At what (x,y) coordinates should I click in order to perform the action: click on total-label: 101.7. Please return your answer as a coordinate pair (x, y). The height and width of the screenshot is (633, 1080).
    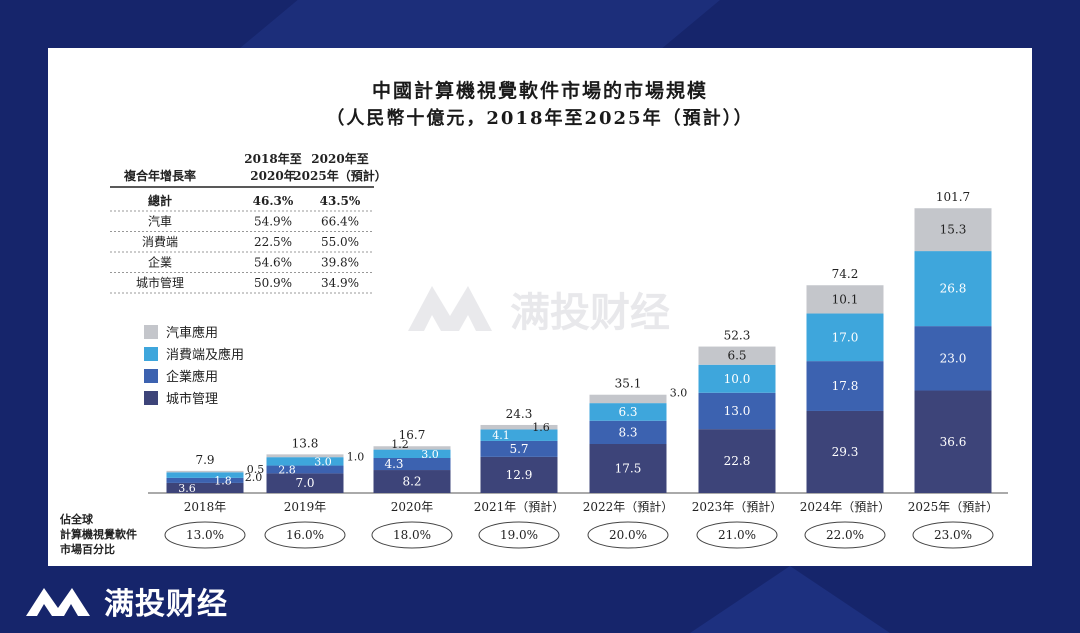
    Looking at the image, I should click on (953, 197).